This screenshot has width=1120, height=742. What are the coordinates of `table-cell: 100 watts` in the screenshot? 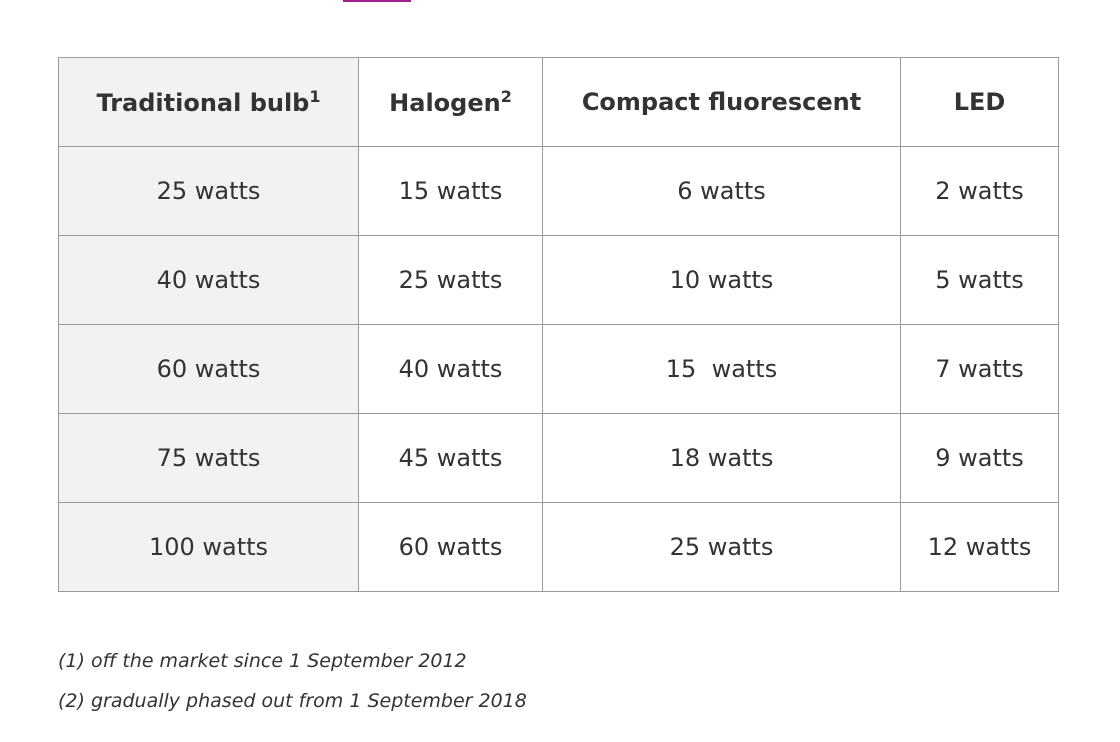 It's located at (208, 547).